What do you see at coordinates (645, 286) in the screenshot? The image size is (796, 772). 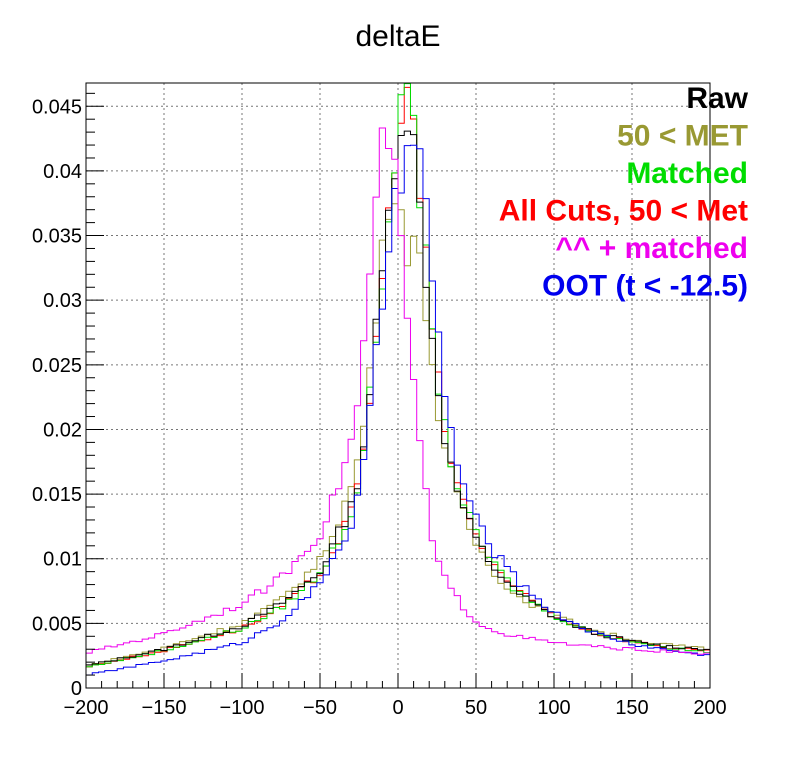 I see `legend-entry: OOT (t < -12.5)` at bounding box center [645, 286].